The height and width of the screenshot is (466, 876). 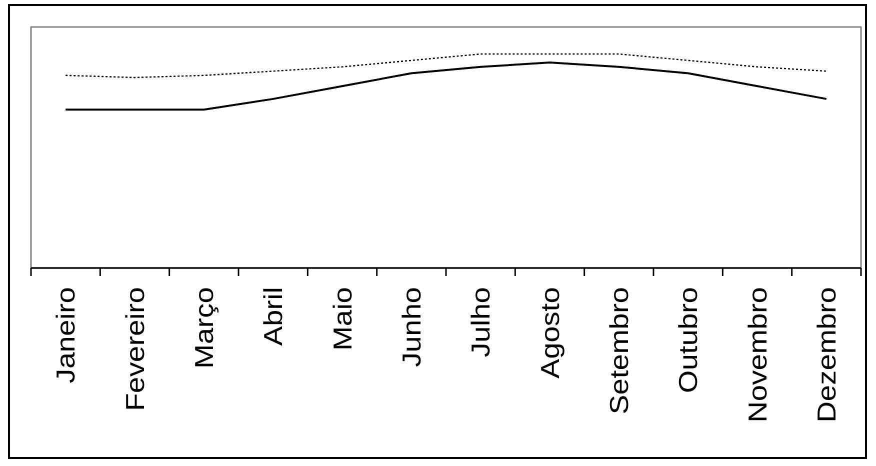 What do you see at coordinates (273, 316) in the screenshot?
I see `x-tick-label: Abril` at bounding box center [273, 316].